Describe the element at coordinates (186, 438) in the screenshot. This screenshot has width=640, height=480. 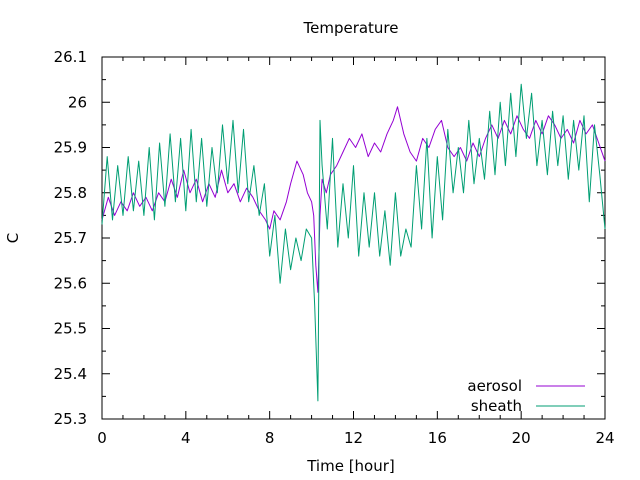
I see `x-tick-label: 4` at that location.